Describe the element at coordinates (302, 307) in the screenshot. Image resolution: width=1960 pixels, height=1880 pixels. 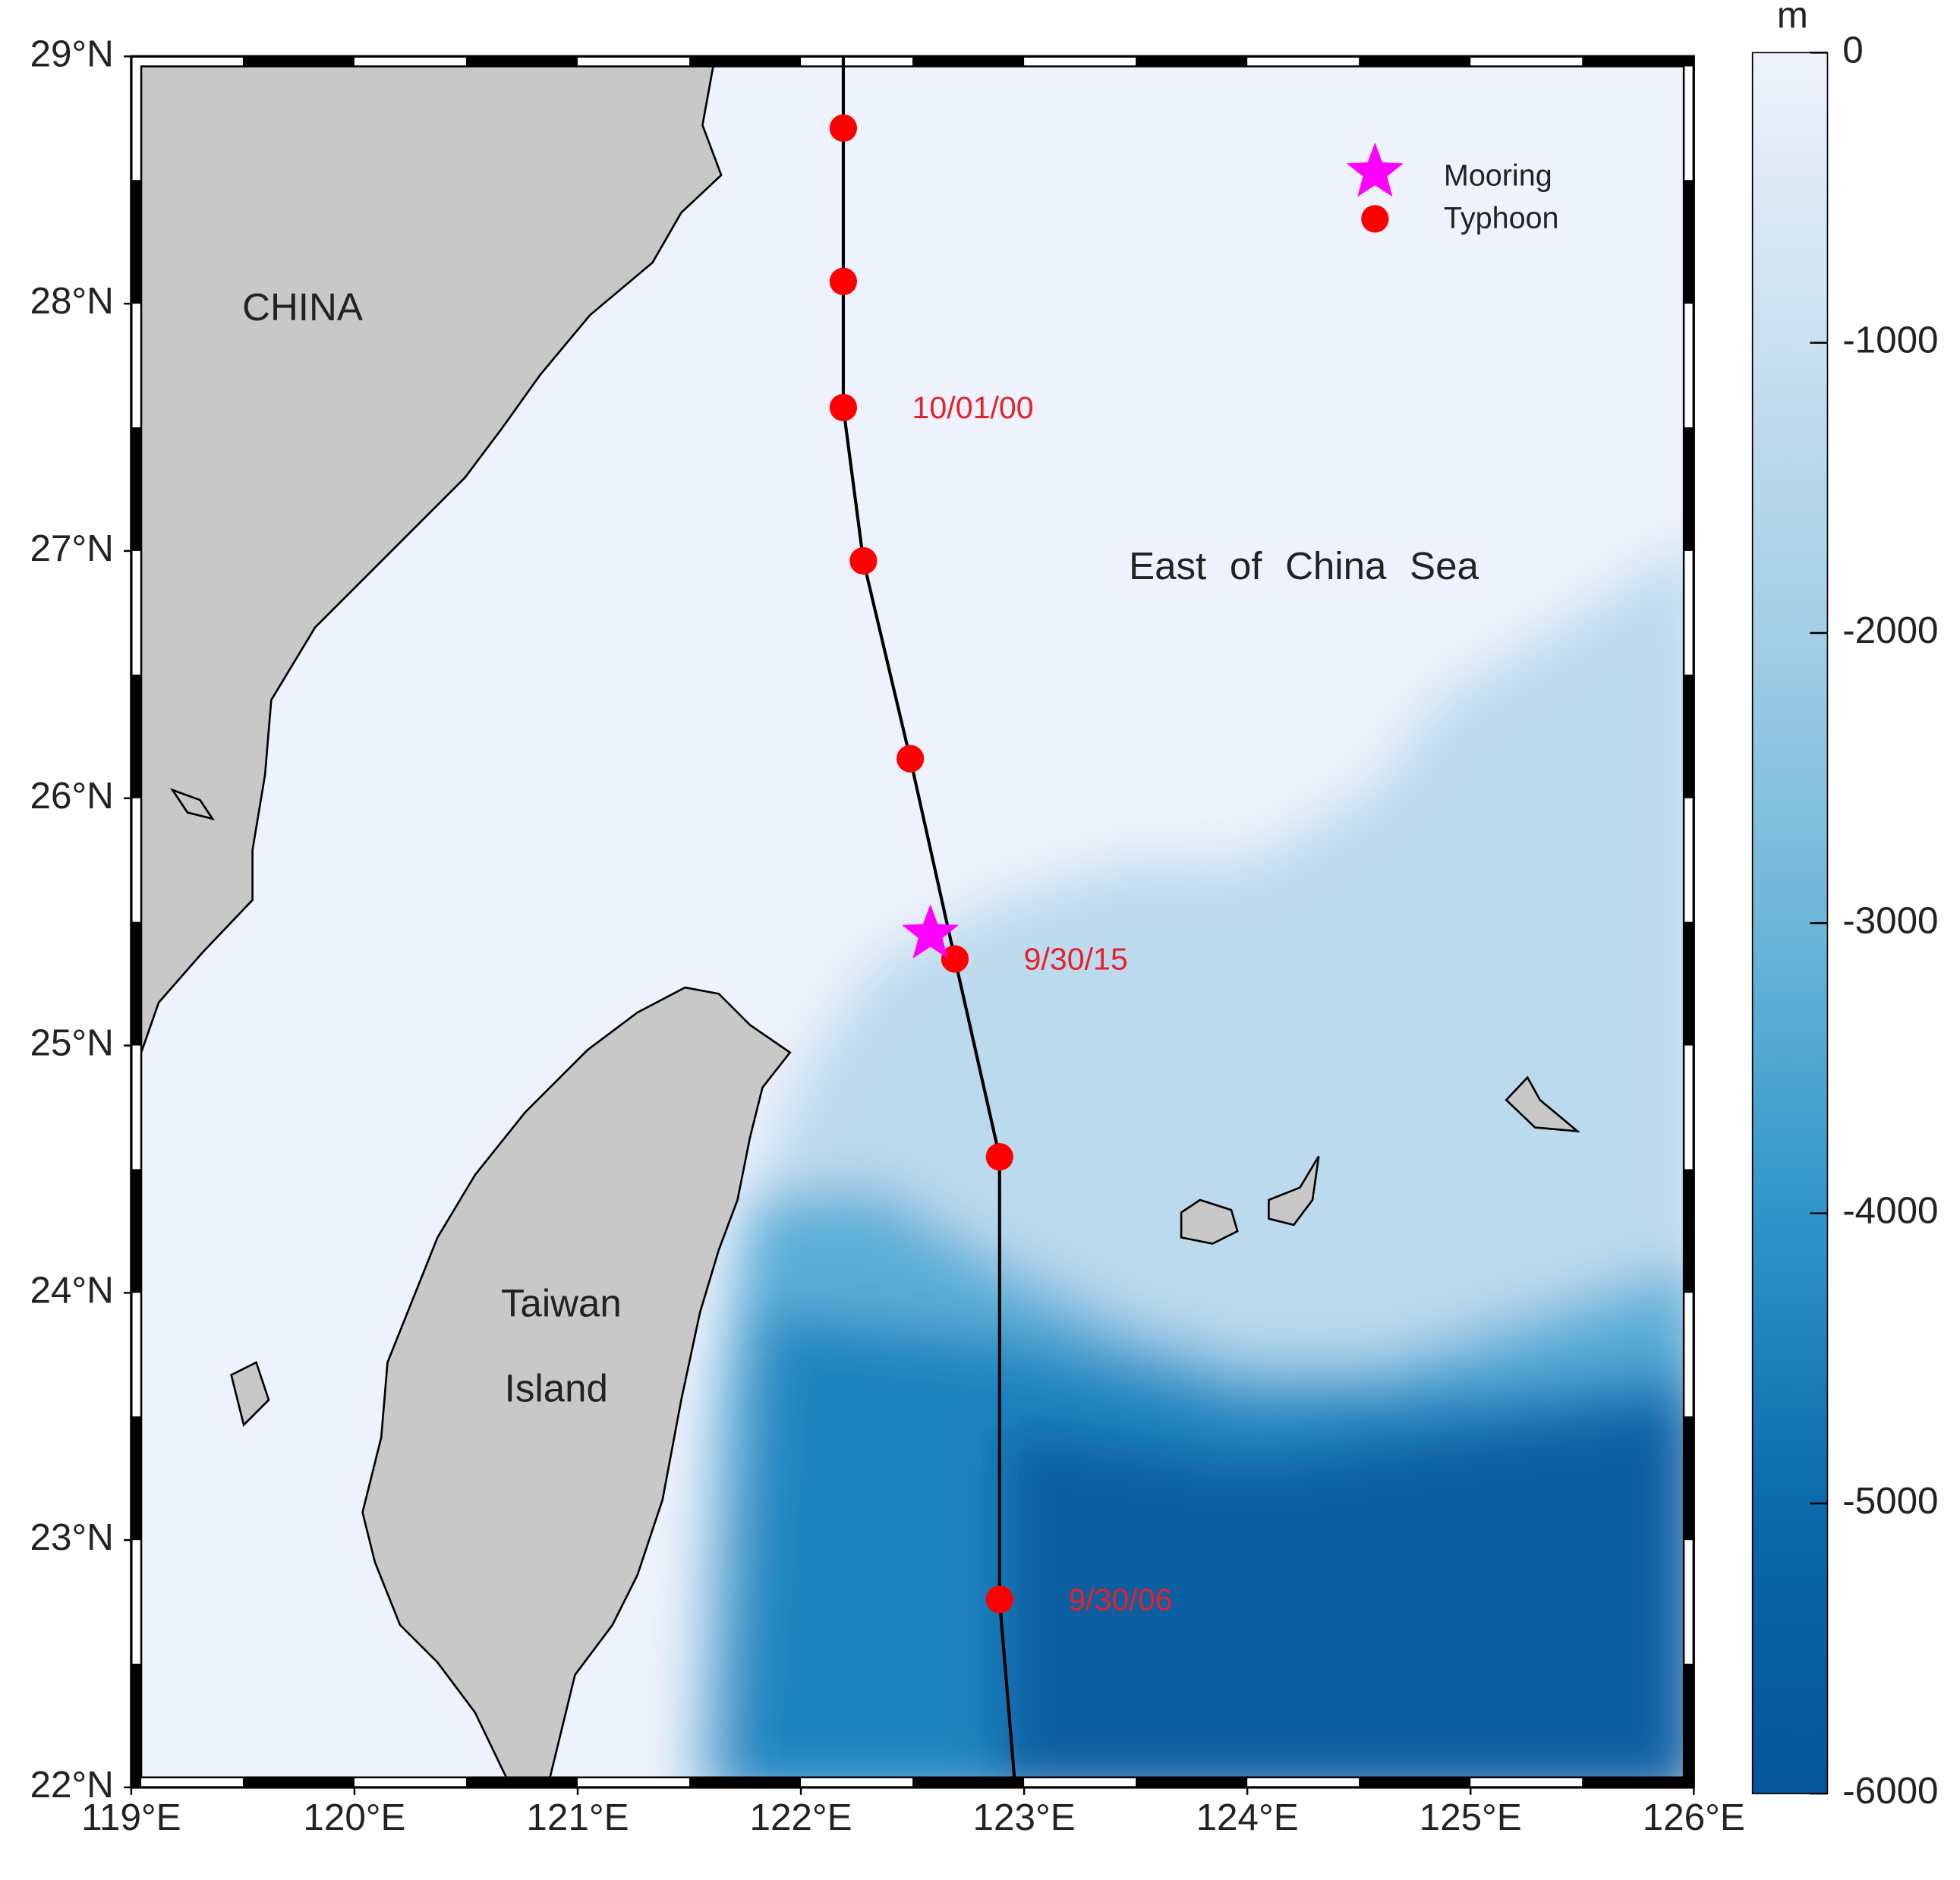
I see `place-label: CHINA` at that location.